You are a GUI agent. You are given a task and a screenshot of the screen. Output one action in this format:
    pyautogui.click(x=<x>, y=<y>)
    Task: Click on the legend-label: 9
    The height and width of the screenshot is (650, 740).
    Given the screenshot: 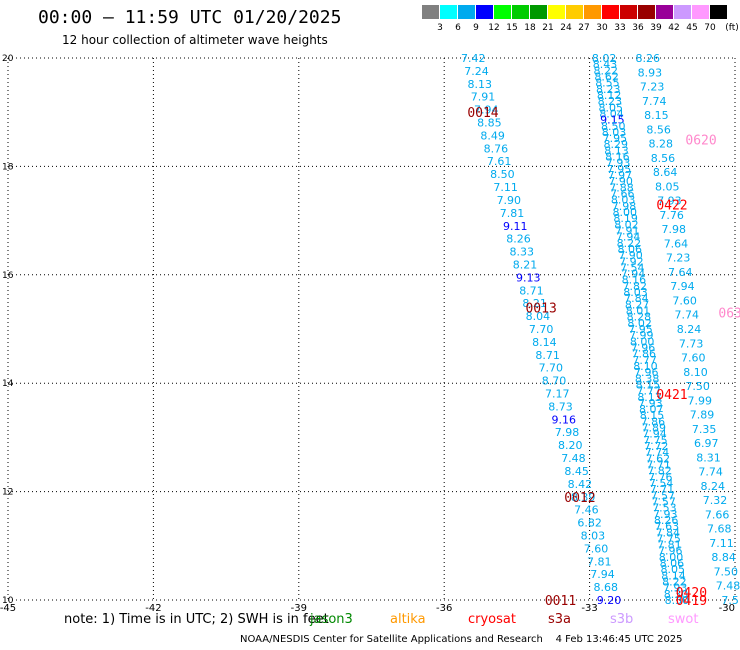 What is the action you would take?
    pyautogui.click(x=476, y=28)
    